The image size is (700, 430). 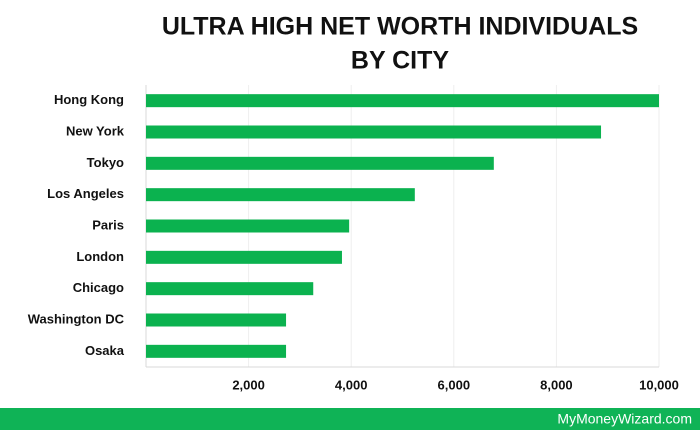 I want to click on y-tick-label: London, so click(x=100, y=256).